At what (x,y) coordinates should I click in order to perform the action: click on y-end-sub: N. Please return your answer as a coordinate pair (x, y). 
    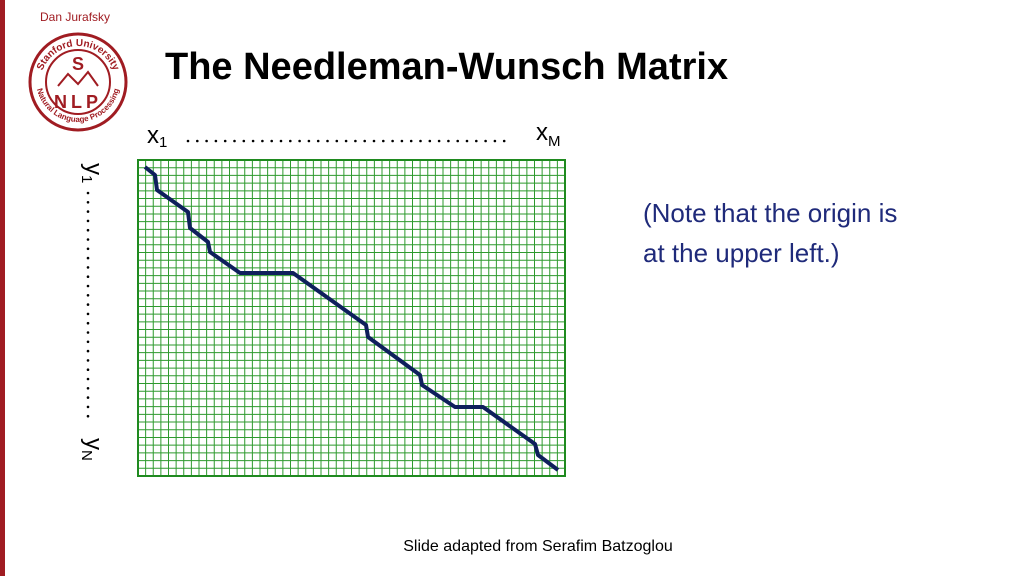
    Looking at the image, I should click on (86, 455).